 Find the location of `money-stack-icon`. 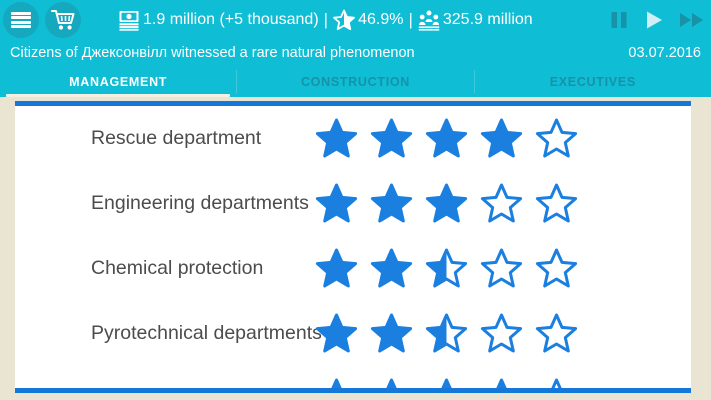

money-stack-icon is located at coordinates (129, 20).